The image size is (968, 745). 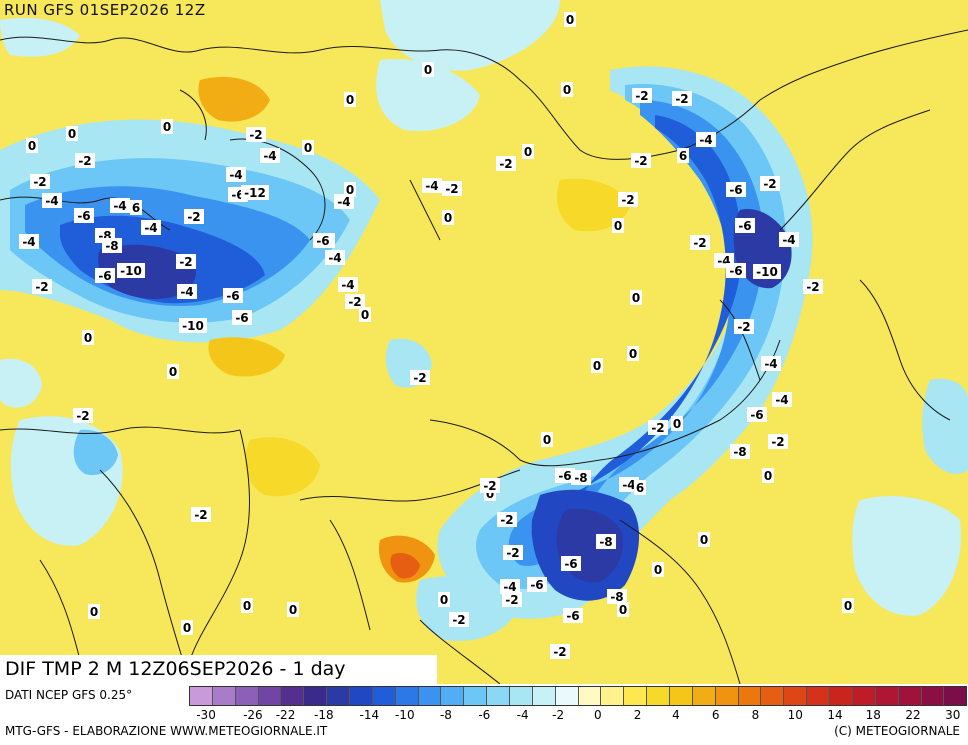 I want to click on label-text: -8, so click(x=739, y=452).